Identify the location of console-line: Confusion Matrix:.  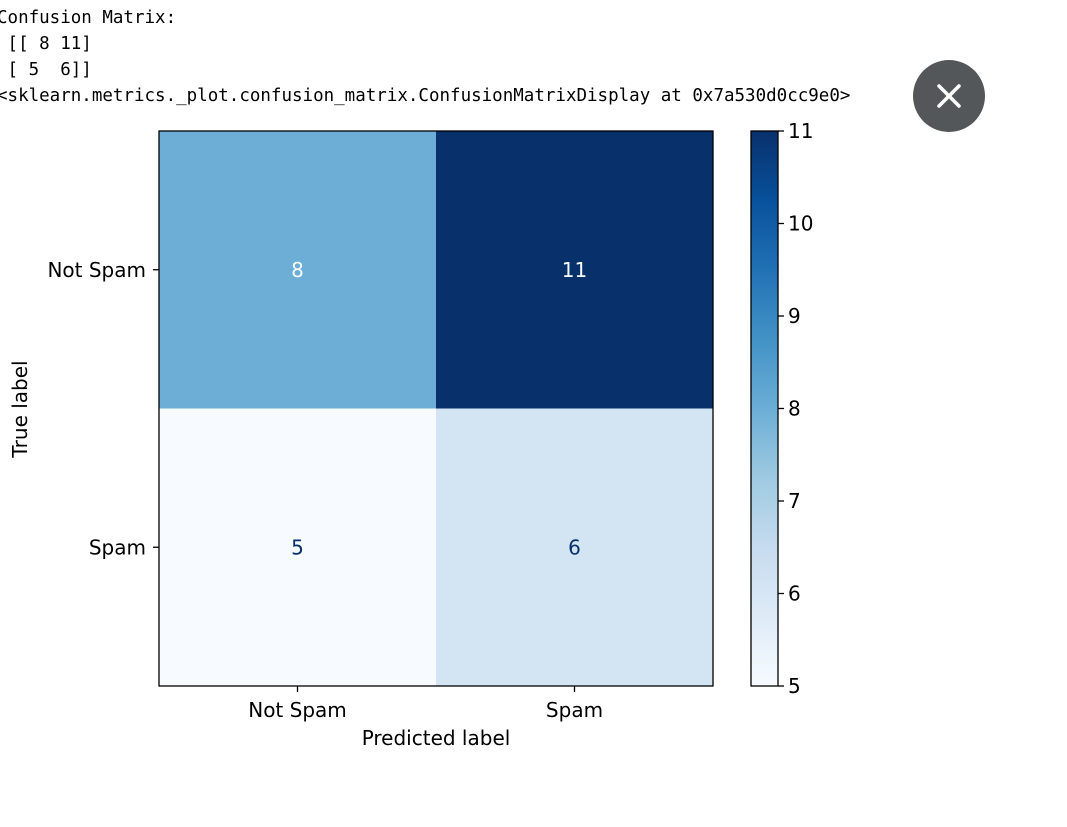
(88, 18).